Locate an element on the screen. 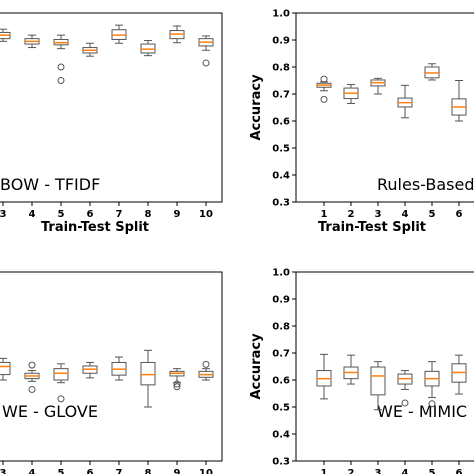 The width and height of the screenshot is (474, 474). panel-title: WE - MIMIC is located at coordinates (422, 411).